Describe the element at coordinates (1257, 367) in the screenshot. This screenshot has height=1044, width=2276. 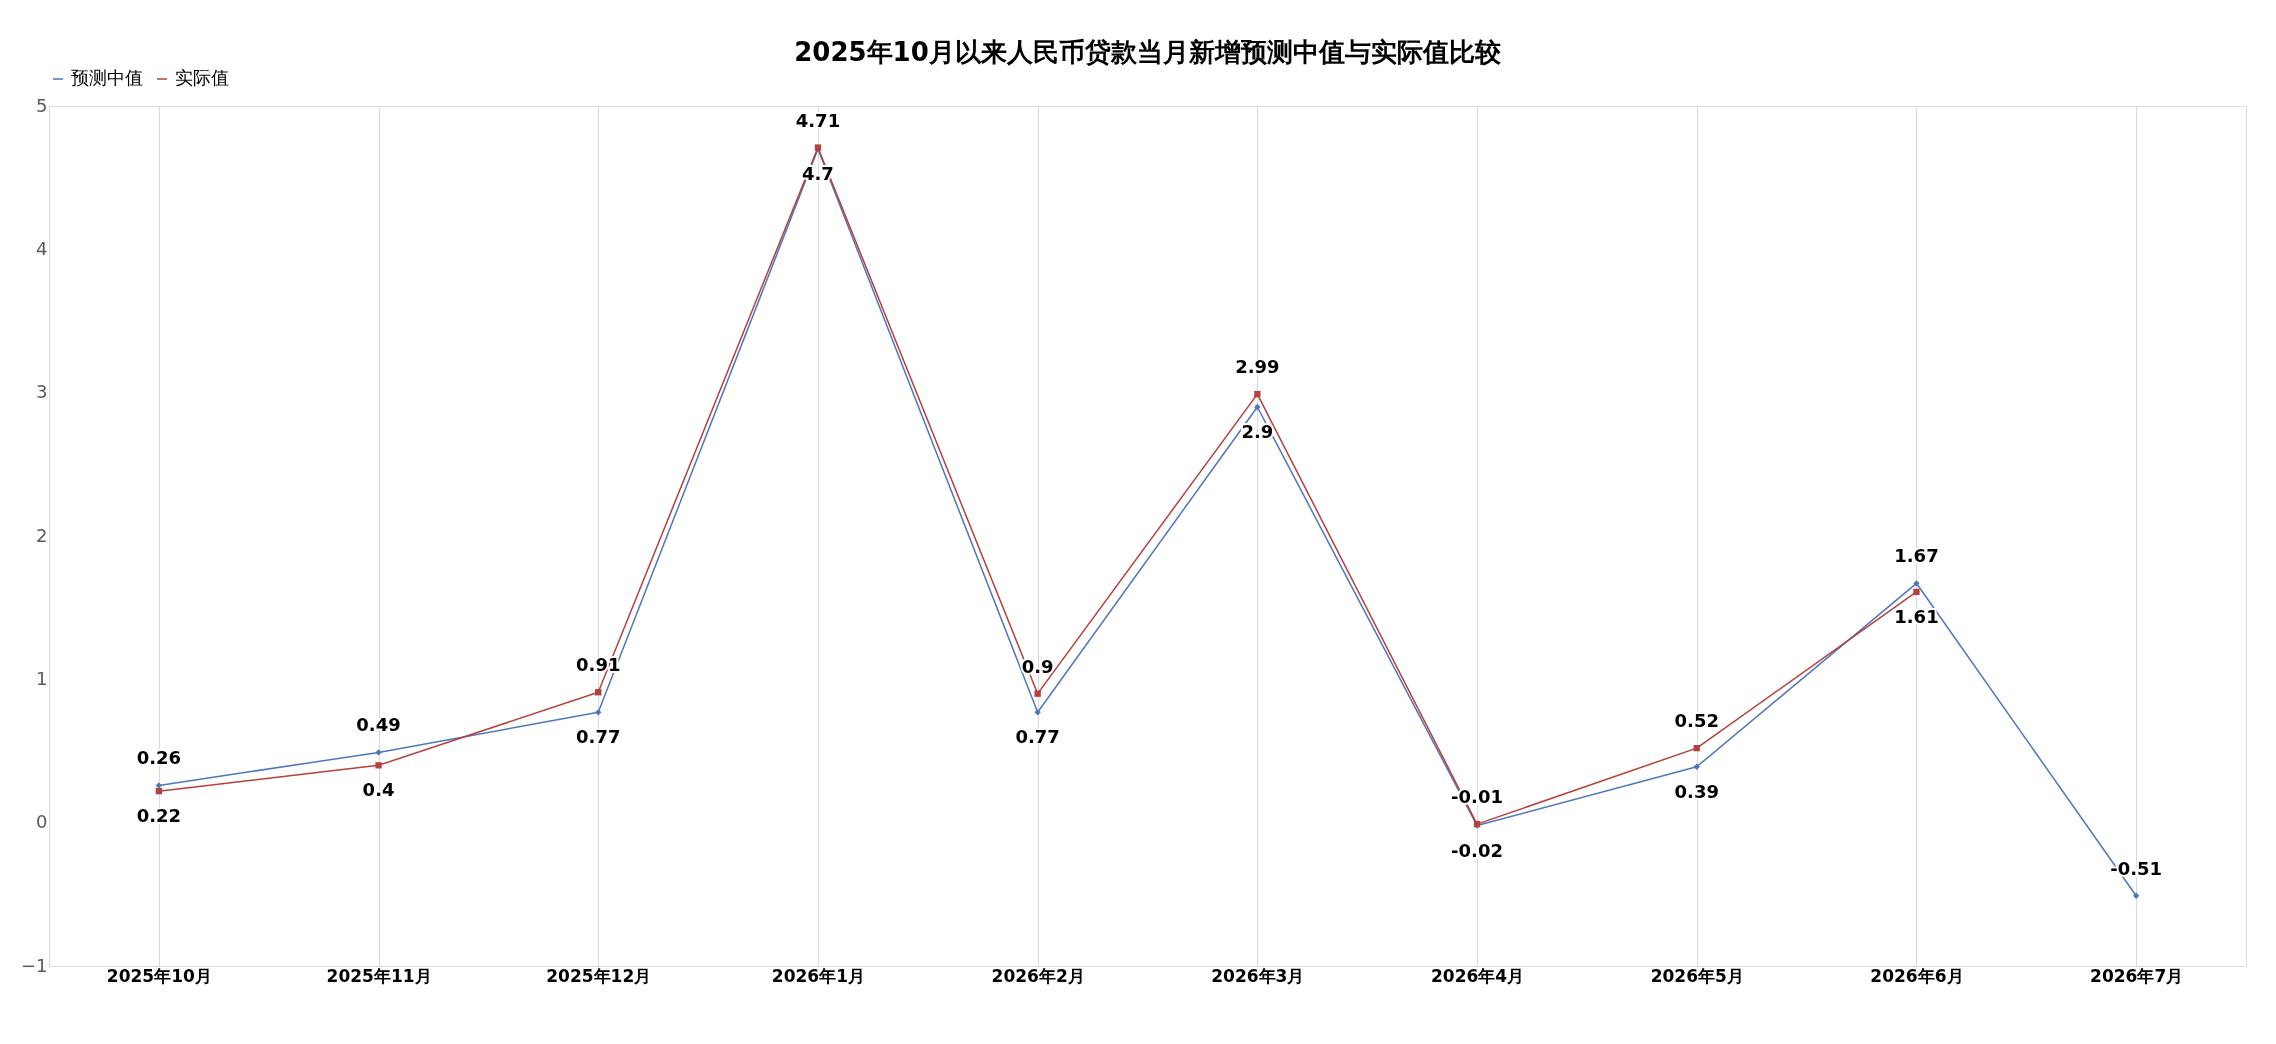
I see `data-label: 2.99` at that location.